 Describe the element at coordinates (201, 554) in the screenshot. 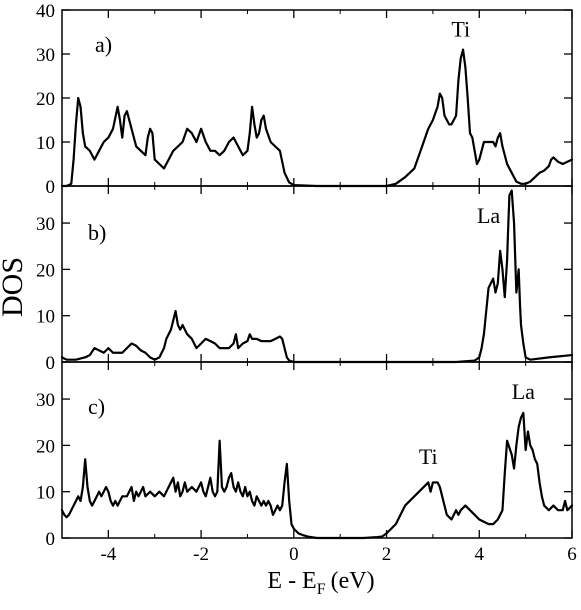

I see `x-tick-label: -2` at that location.